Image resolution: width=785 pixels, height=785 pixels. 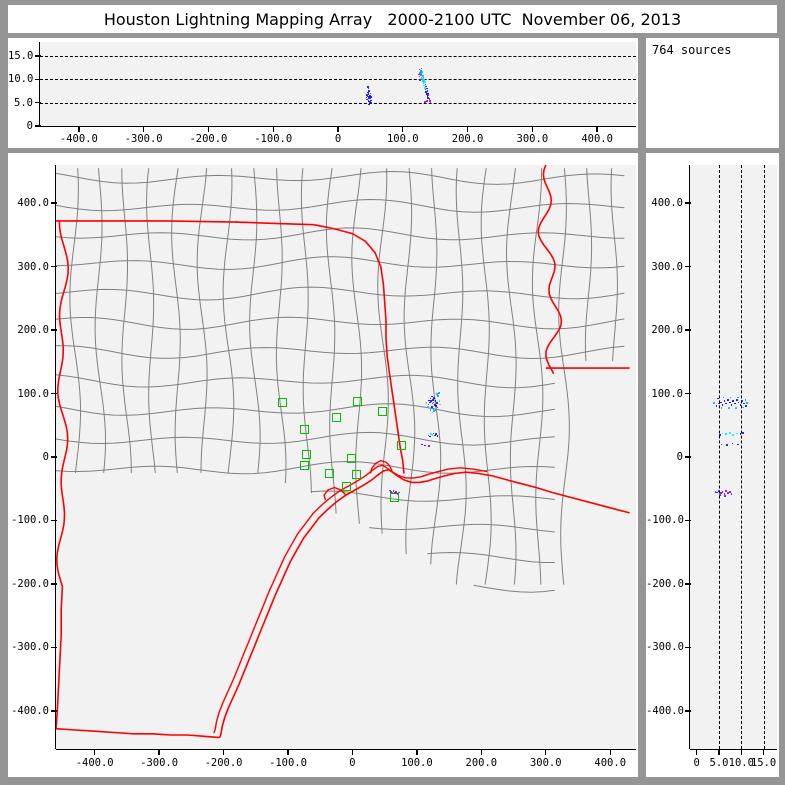 I want to click on source-count-panel: 764 sources, so click(x=712, y=93).